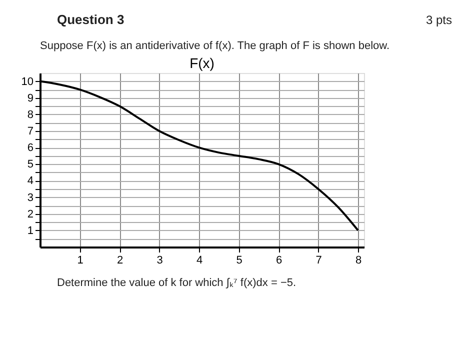 This screenshot has height=349, width=474. What do you see at coordinates (202, 63) in the screenshot?
I see `chart-title: F(x)` at bounding box center [202, 63].